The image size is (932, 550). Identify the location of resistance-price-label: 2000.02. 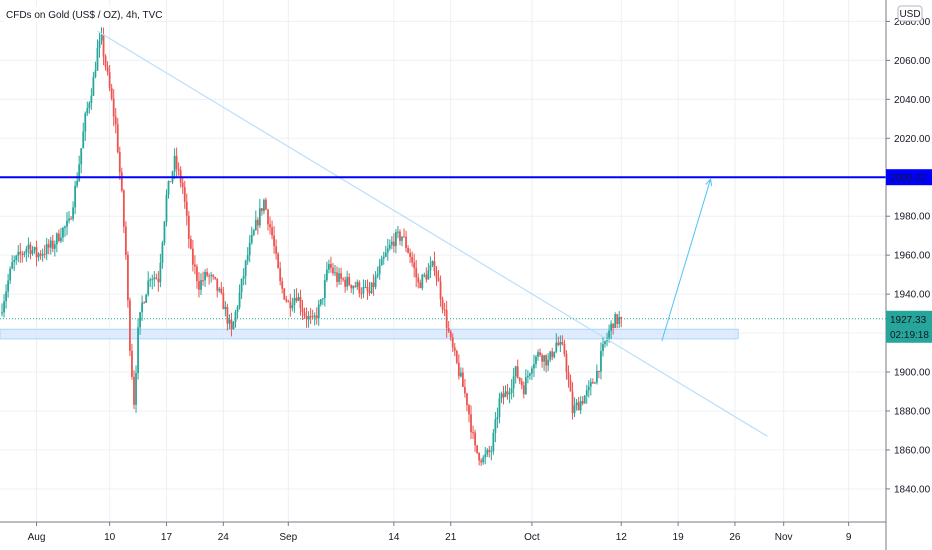
(908, 178).